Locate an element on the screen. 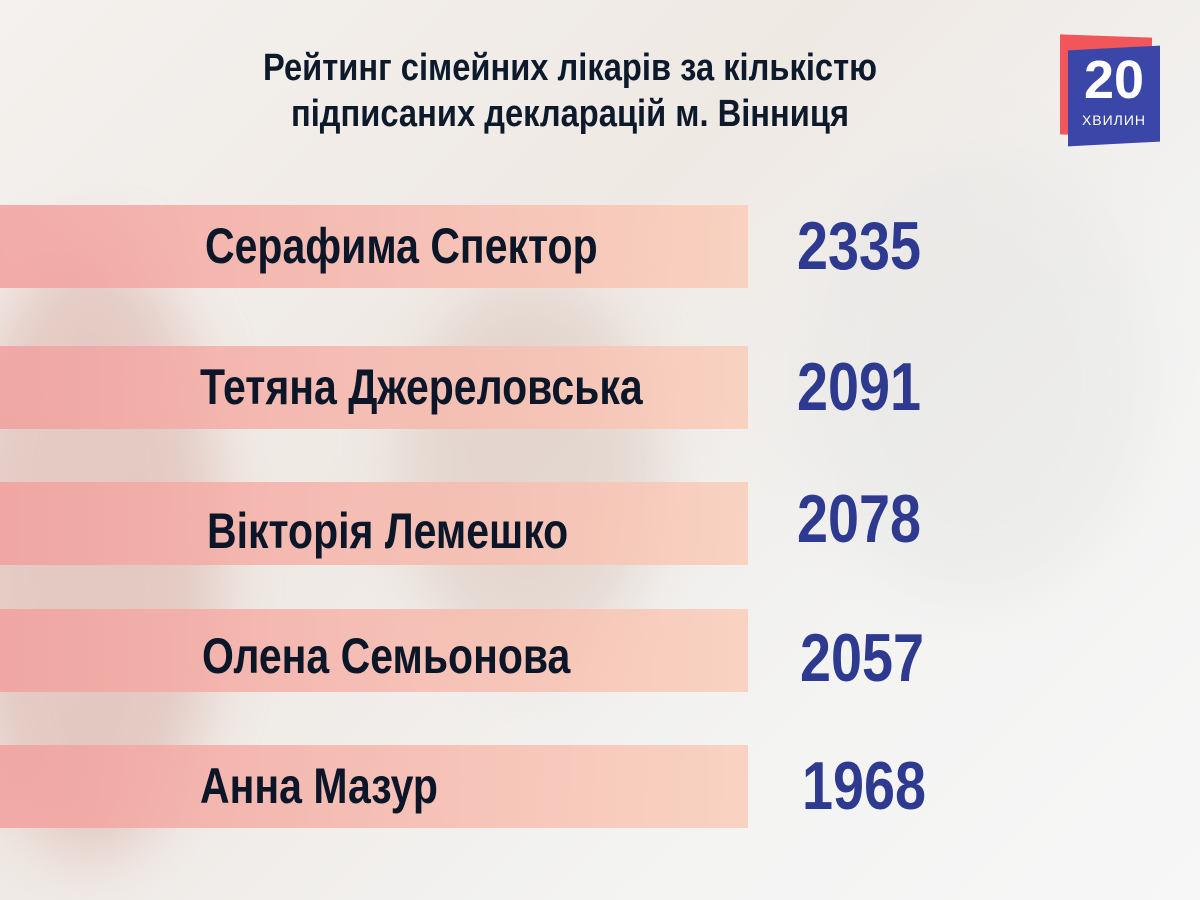 The image size is (1200, 900). ranking-row: Вікторія Лемешко 2078 is located at coordinates (600, 523).